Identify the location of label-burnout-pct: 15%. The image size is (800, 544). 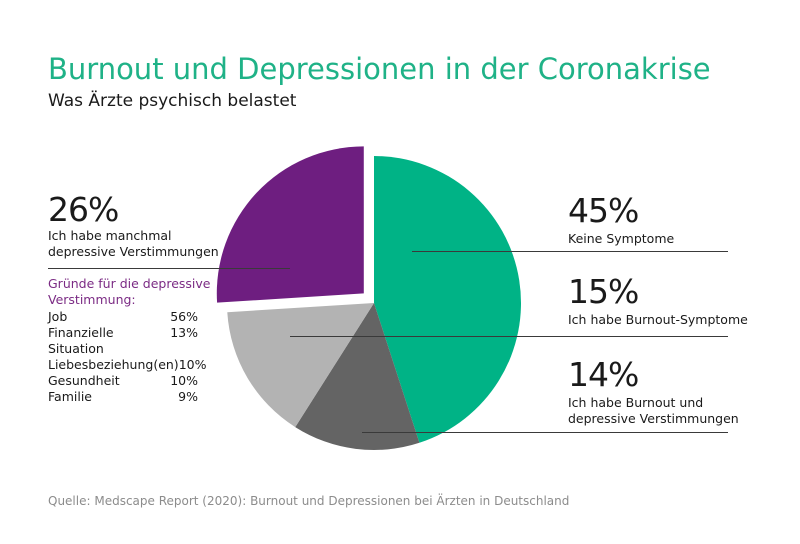
(603, 291).